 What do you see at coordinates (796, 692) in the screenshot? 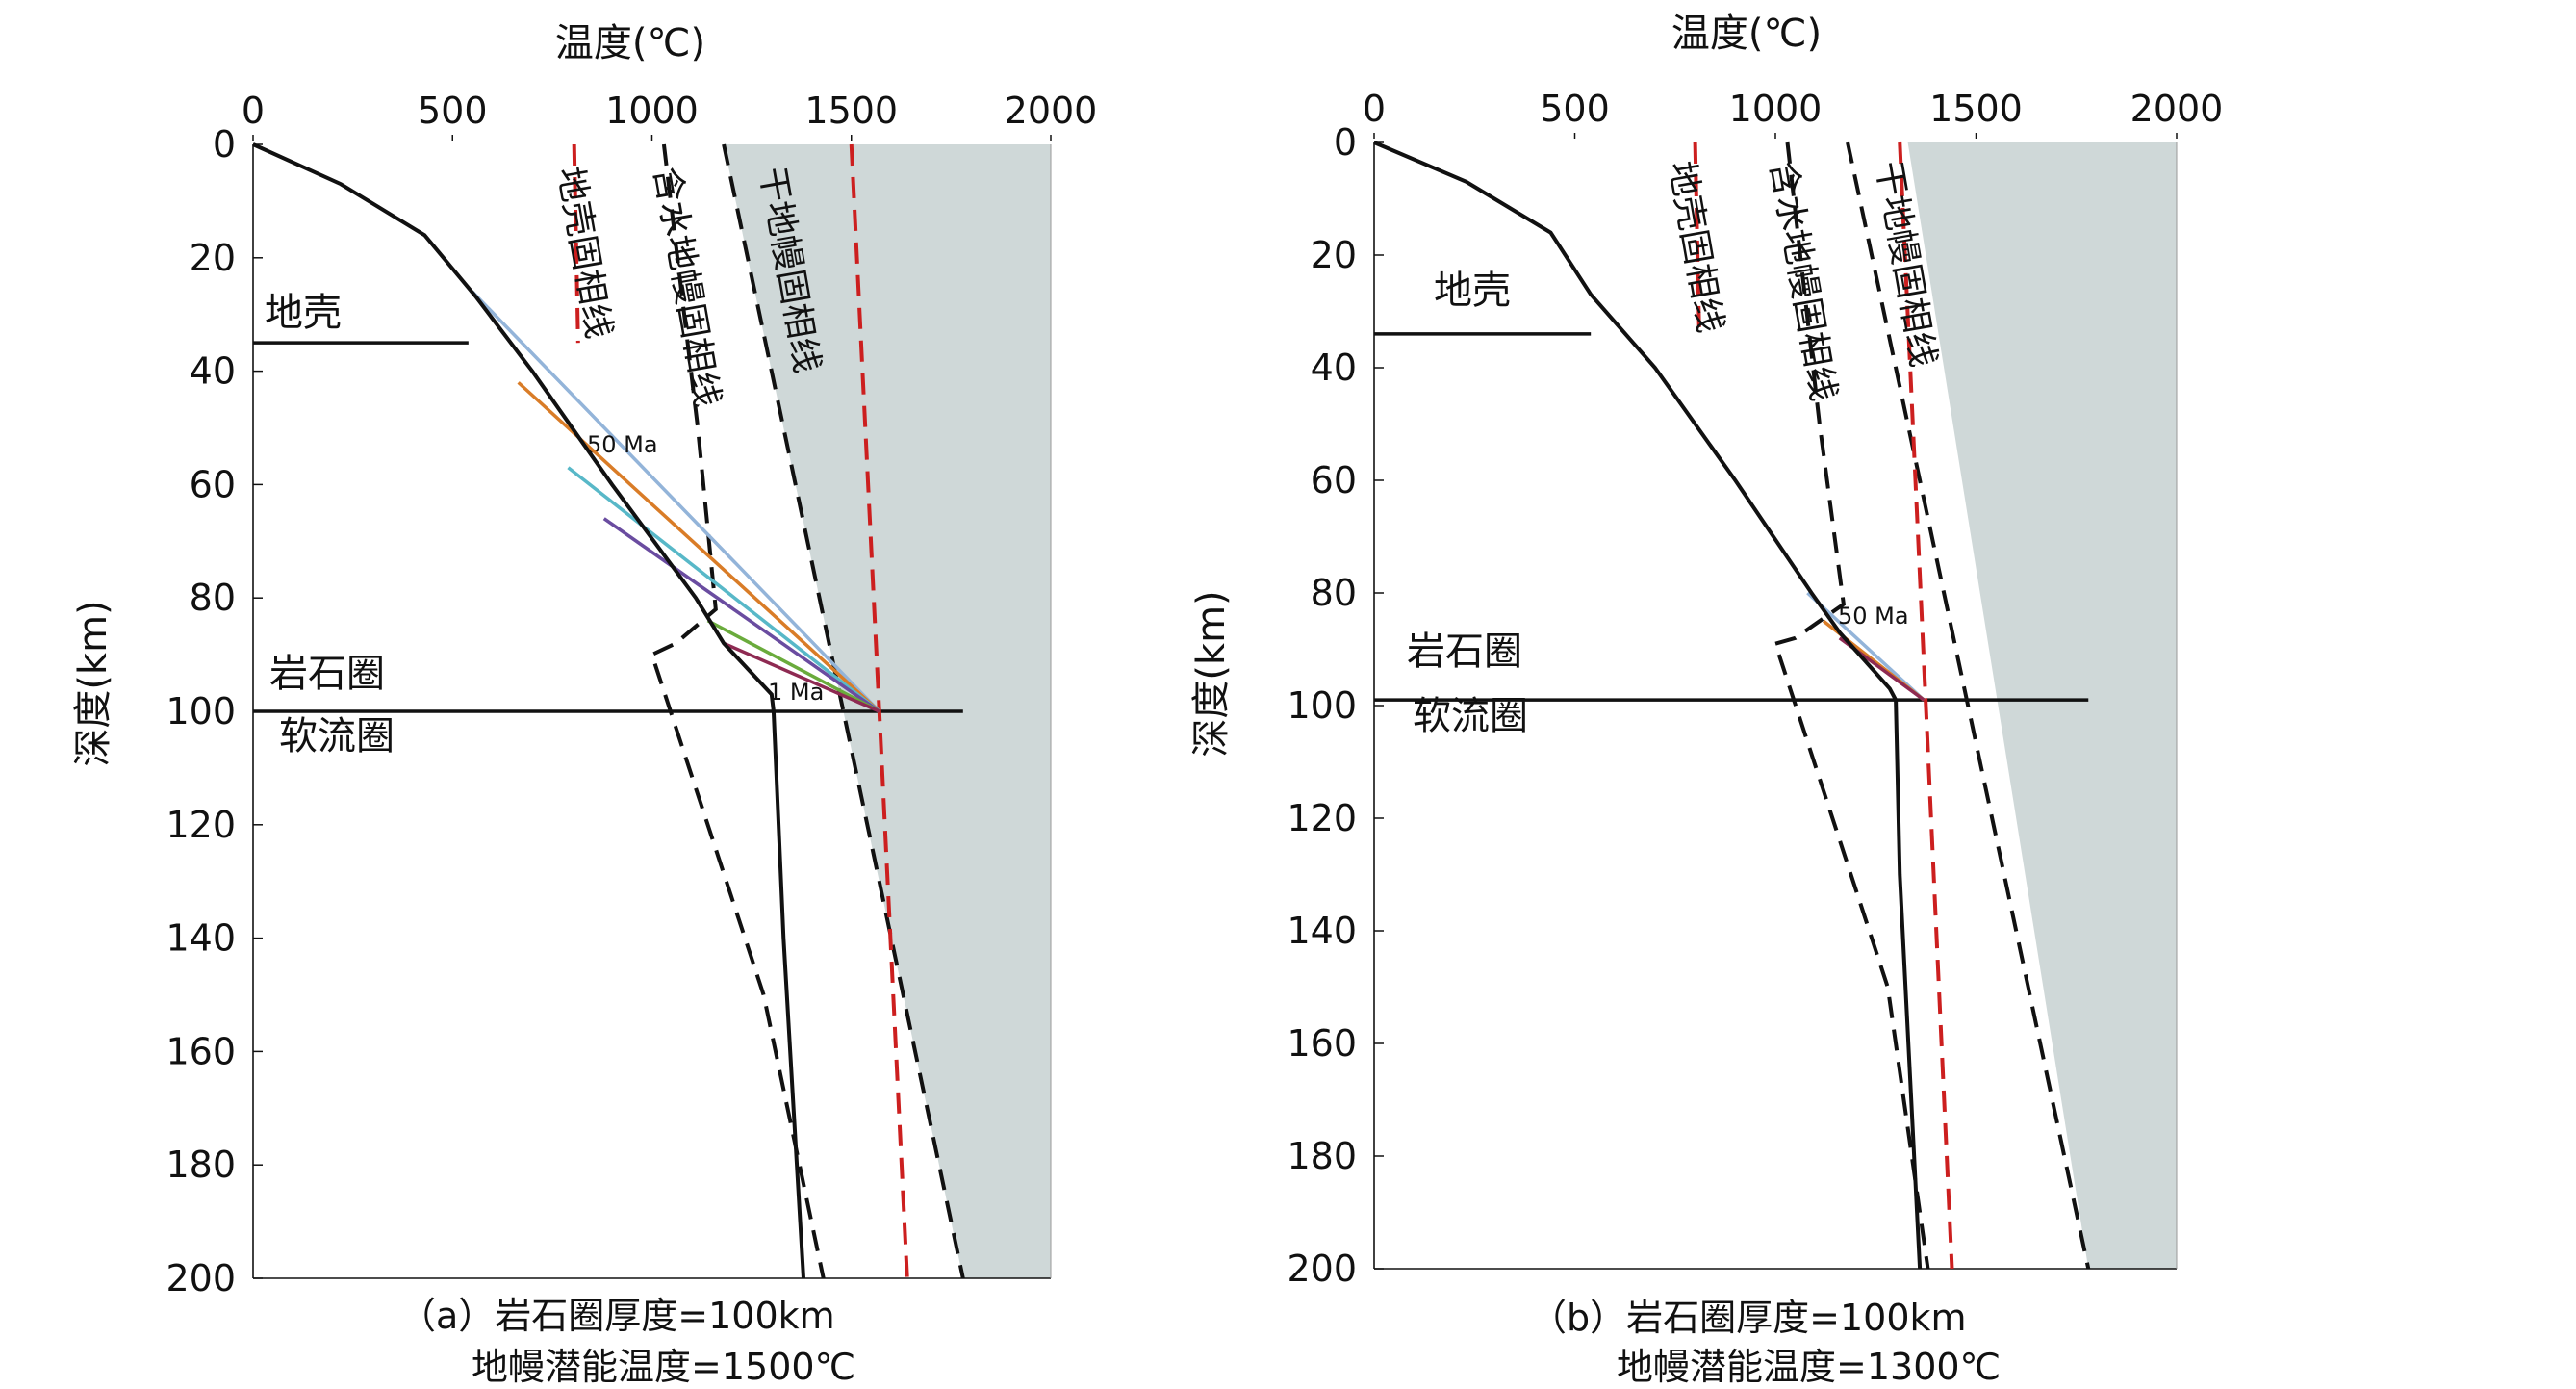
I see `age-label: 1 Ma` at bounding box center [796, 692].